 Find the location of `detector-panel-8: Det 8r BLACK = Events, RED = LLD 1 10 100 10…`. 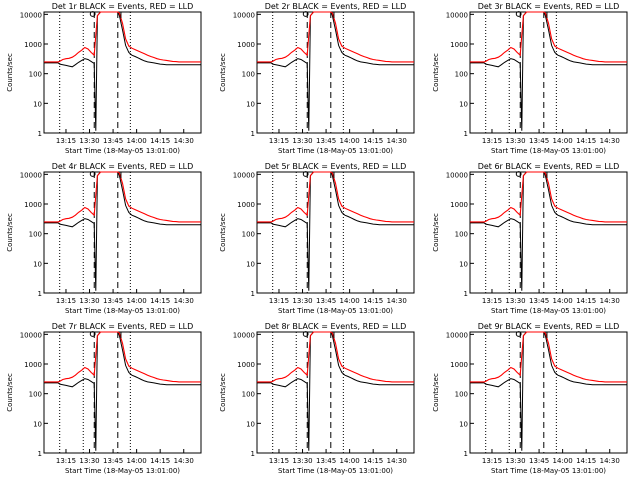

detector-panel-8: Det 8r BLACK = Events, RED = LLD 1 10 100 10… is located at coordinates (317, 398).